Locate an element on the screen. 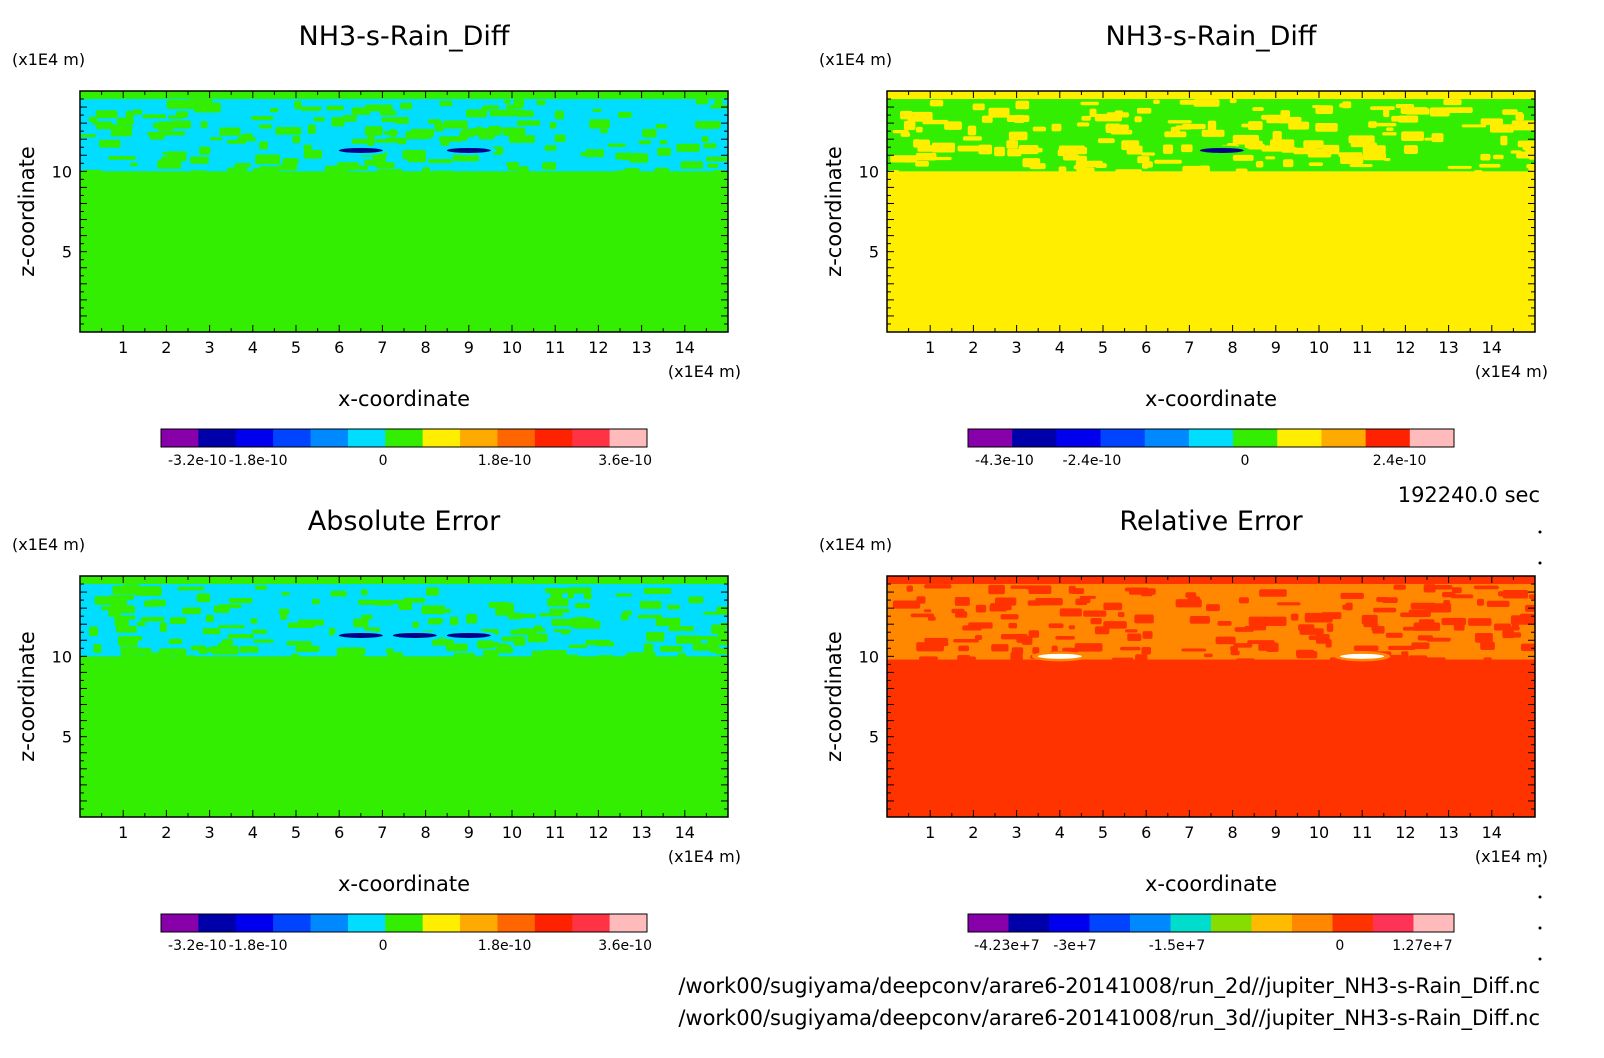 This screenshot has width=1604, height=1058. colorbar: -4.23e+7 -3e+7 -1.5e+7 0 1.27e+7 is located at coordinates (1211, 933).